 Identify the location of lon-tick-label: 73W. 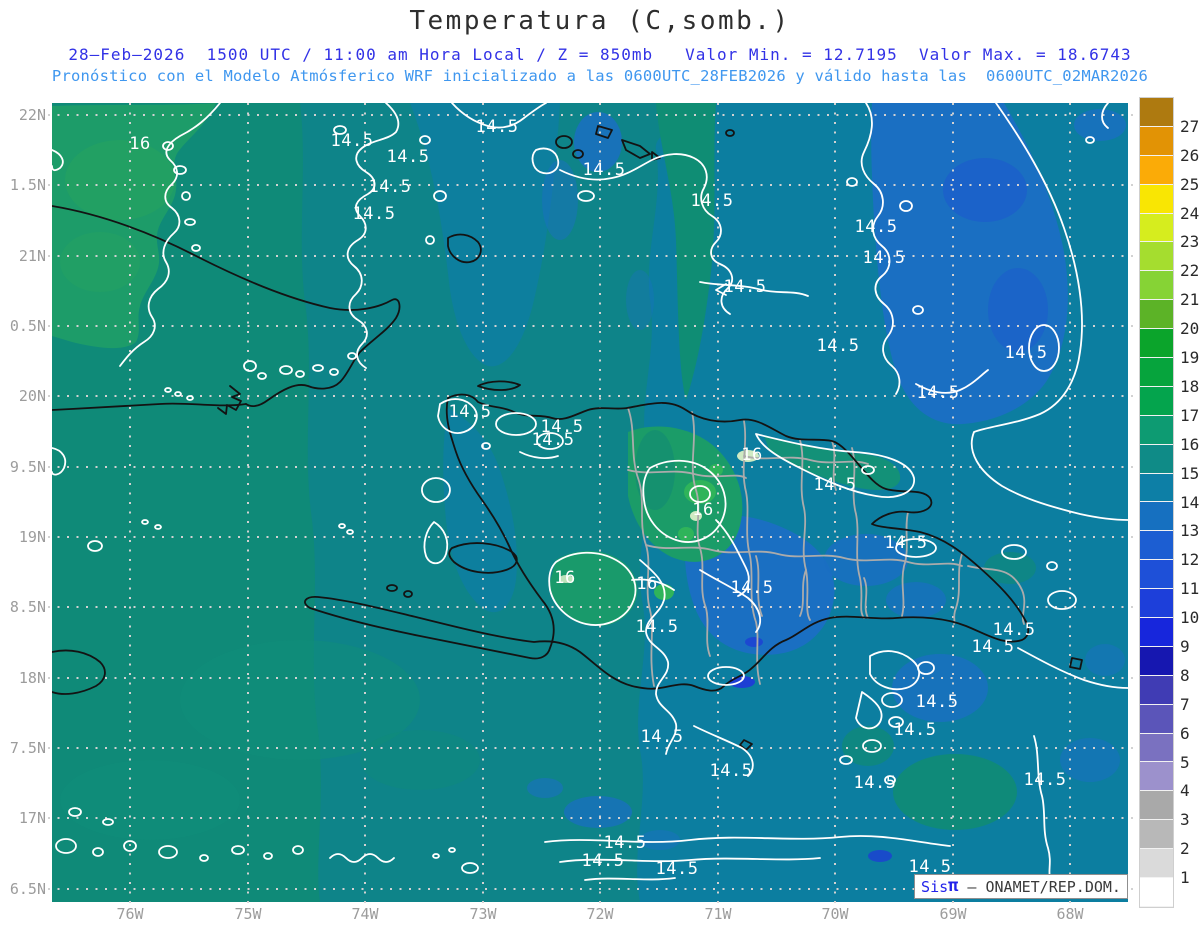
(483, 914).